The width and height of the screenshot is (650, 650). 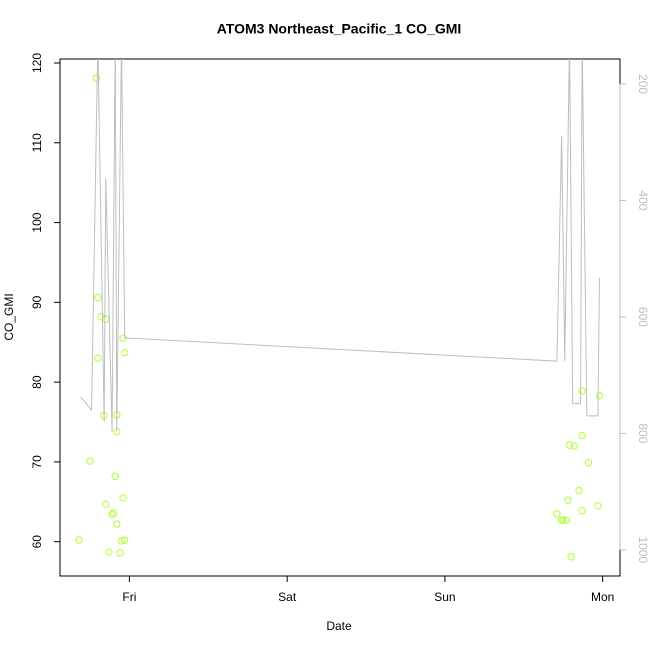 I want to click on x-tick-label: Mon, so click(x=602, y=597).